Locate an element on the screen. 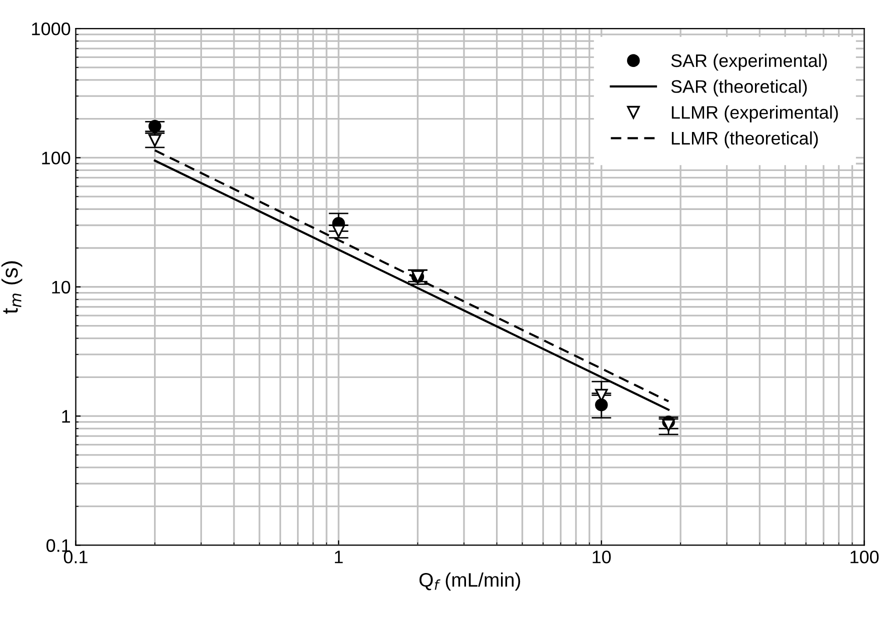 The width and height of the screenshot is (891, 634). legend-label: SAR (theoretical) is located at coordinates (739, 88).